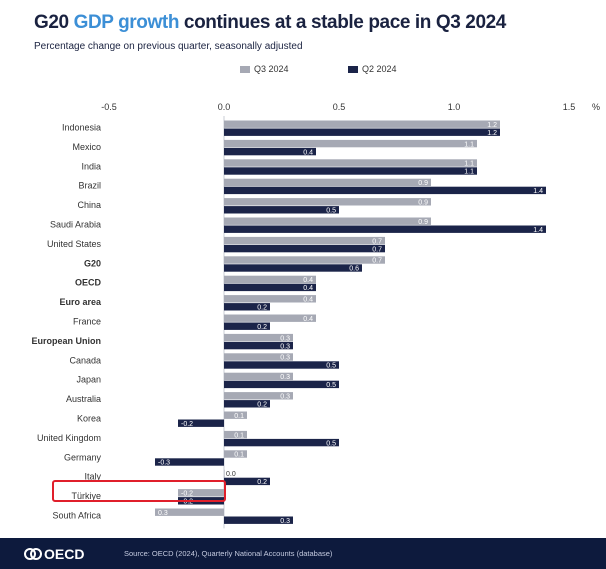 This screenshot has height=569, width=606. Describe the element at coordinates (89, 419) in the screenshot. I see `category-label: Korea` at that location.